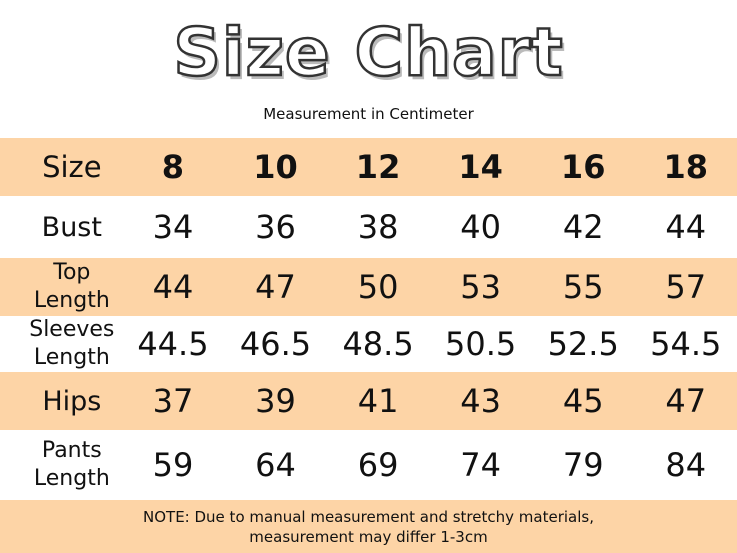 This screenshot has height=553, width=737. I want to click on cell-value: 55, so click(583, 287).